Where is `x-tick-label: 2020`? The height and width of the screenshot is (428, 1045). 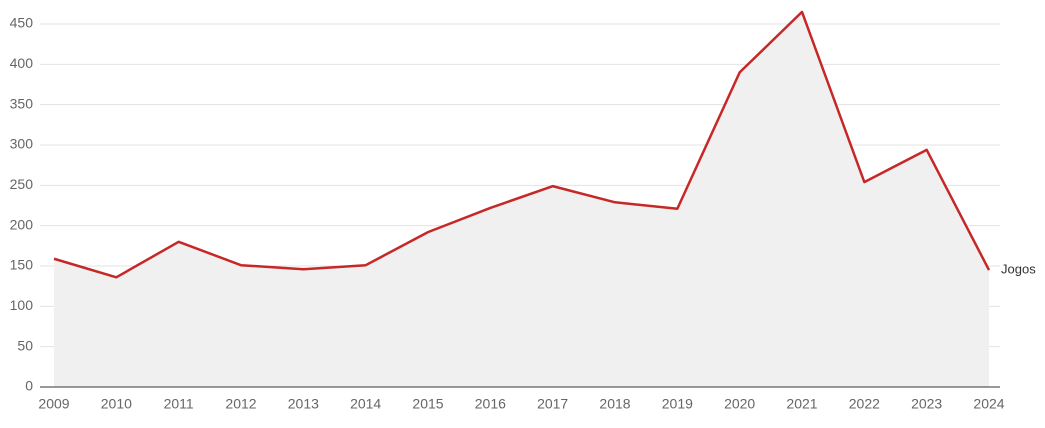 x-tick-label: 2020 is located at coordinates (739, 404).